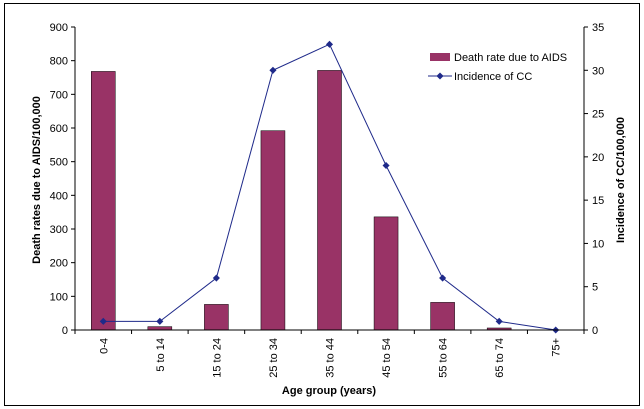  Describe the element at coordinates (59, 163) in the screenshot. I see `y-tick-label: 500` at that location.